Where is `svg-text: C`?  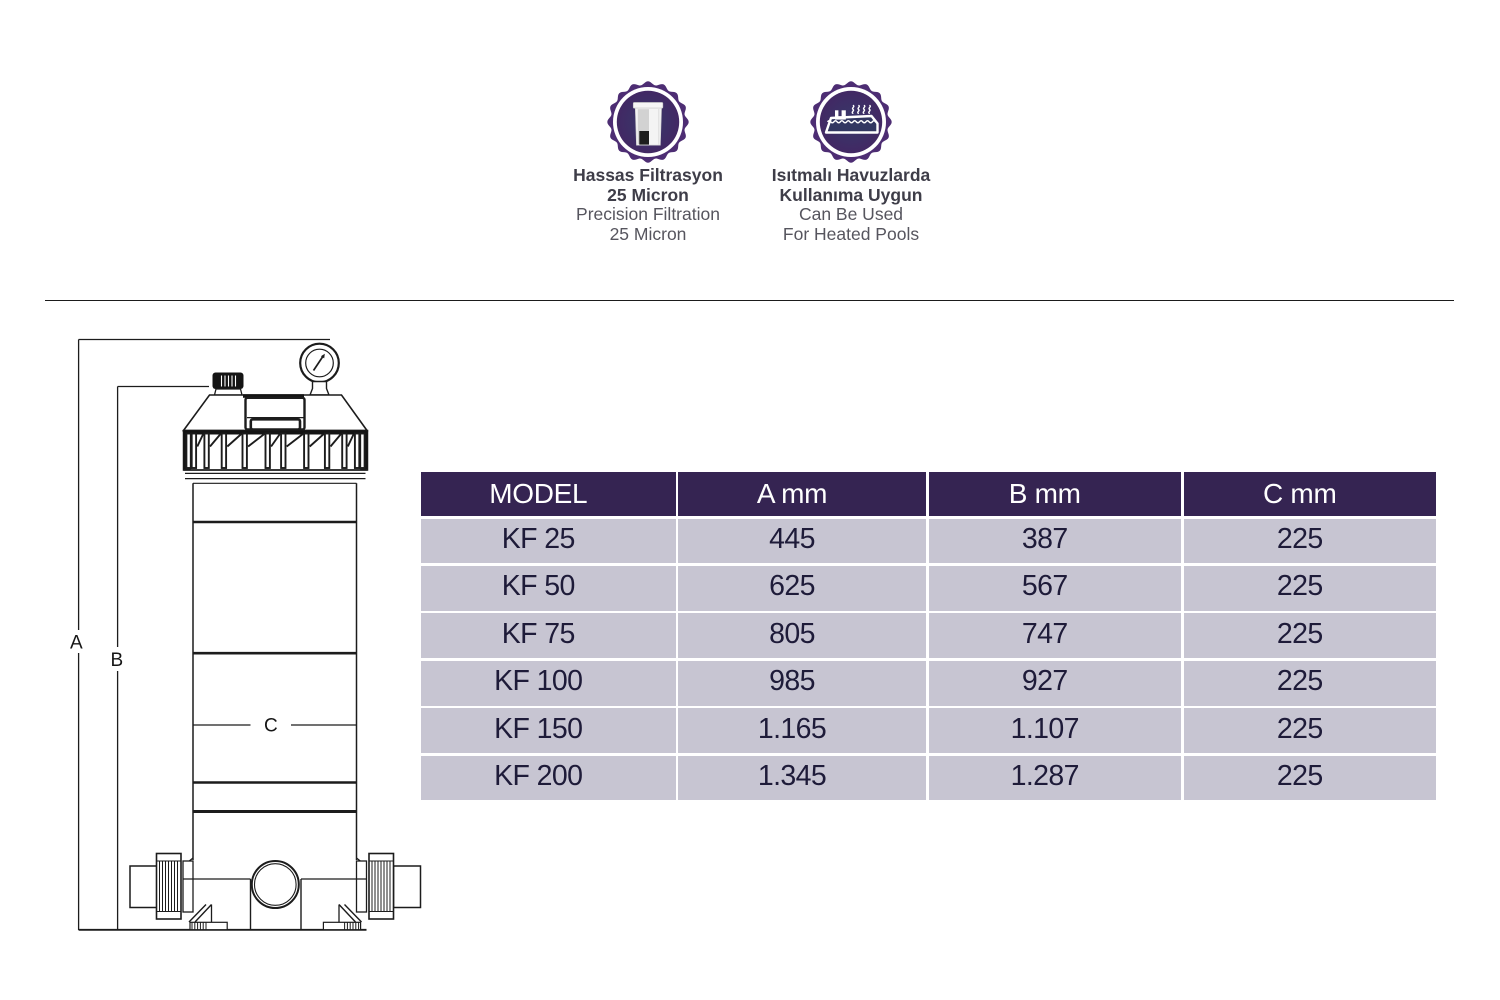 svg-text: C is located at coordinates (271, 726).